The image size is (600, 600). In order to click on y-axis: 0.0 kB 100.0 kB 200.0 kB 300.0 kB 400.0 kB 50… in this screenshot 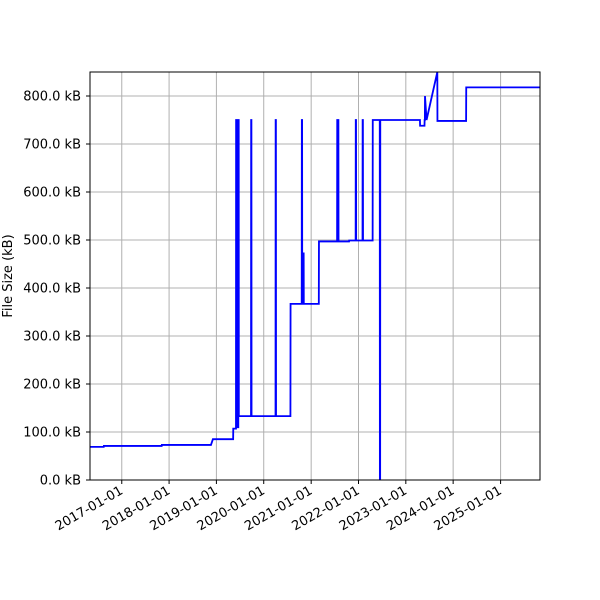, I will do `click(56, 289)`.